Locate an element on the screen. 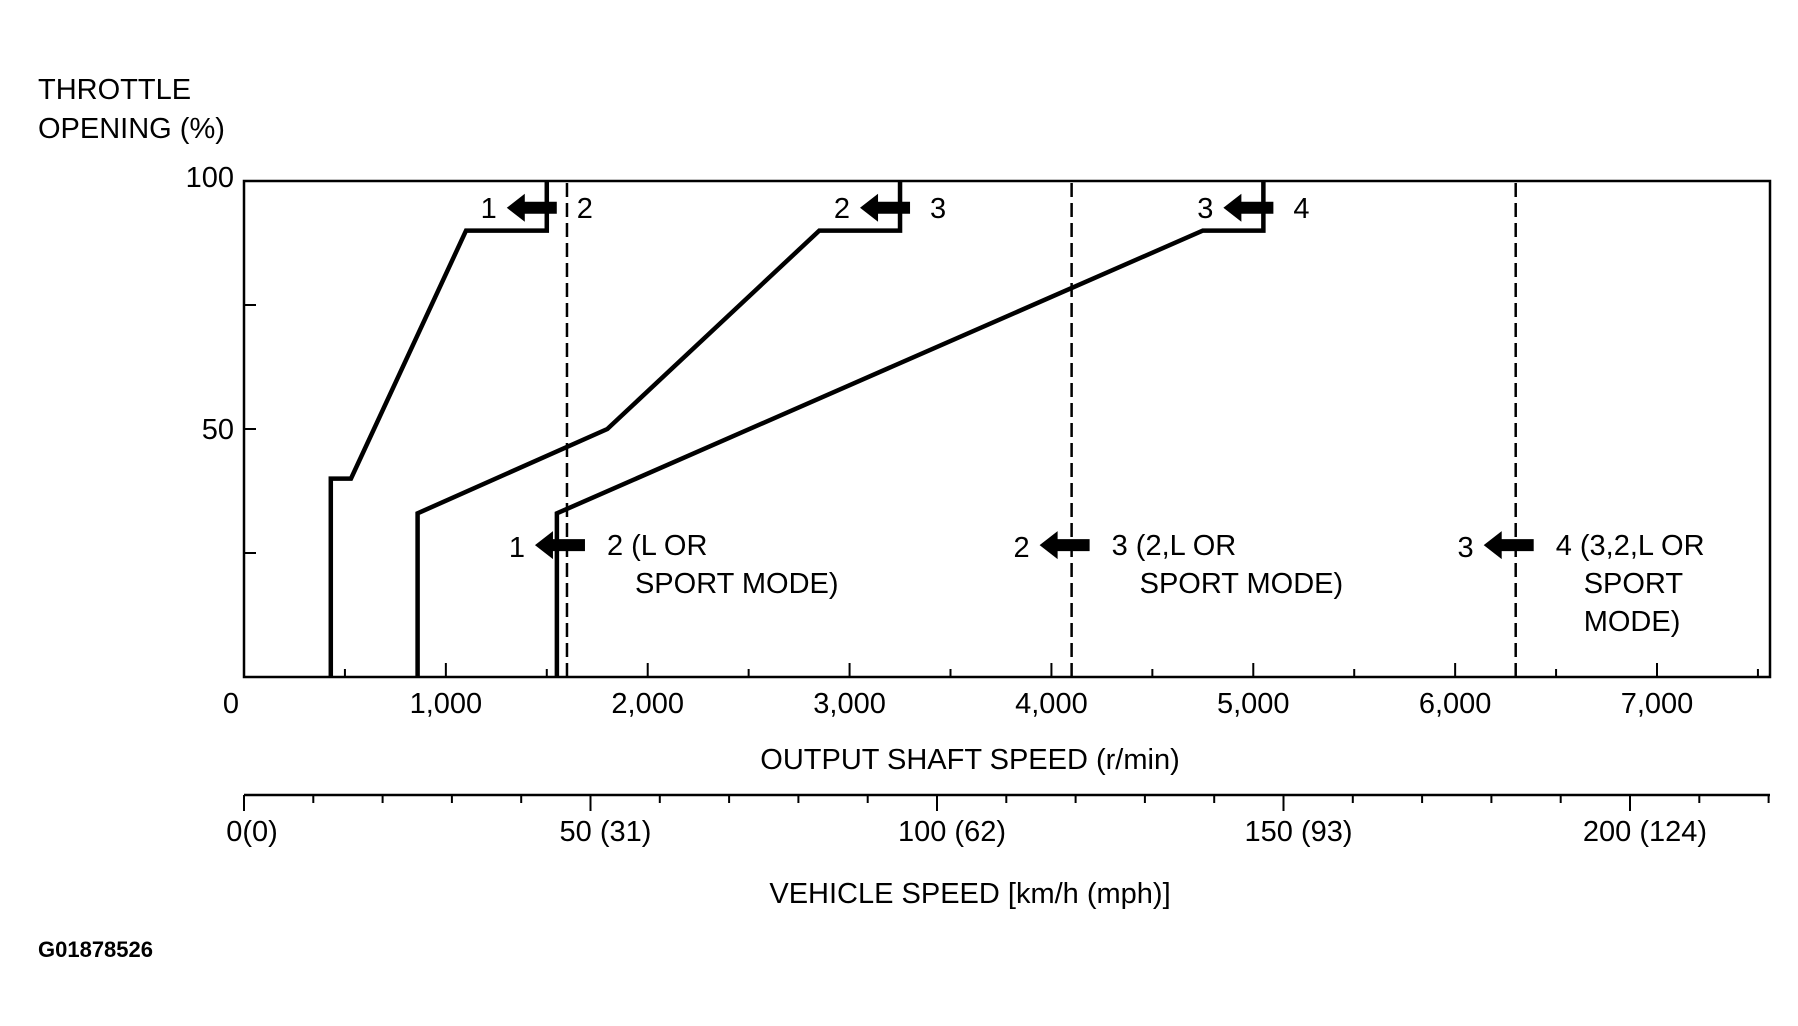  x-tick-label-0: 0 is located at coordinates (231, 704).